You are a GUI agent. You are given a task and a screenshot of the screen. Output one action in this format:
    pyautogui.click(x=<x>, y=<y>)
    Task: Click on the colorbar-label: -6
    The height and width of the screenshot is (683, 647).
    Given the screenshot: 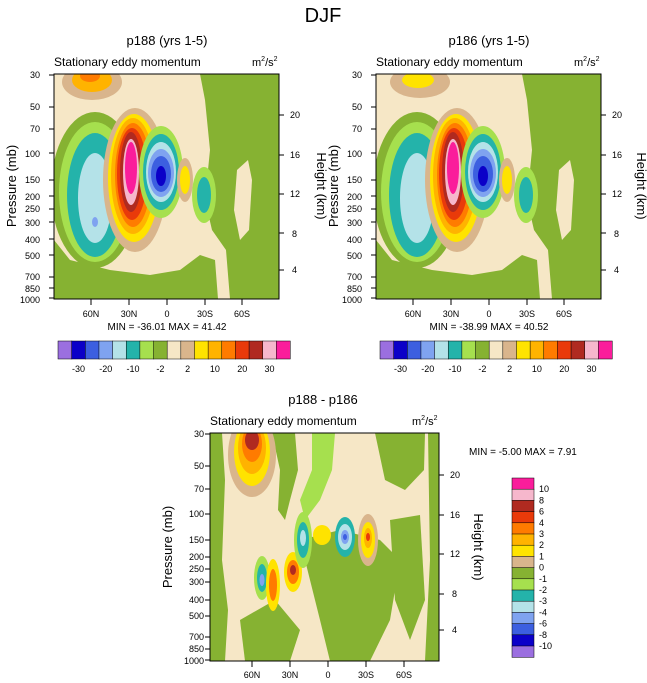 What is the action you would take?
    pyautogui.click(x=543, y=624)
    